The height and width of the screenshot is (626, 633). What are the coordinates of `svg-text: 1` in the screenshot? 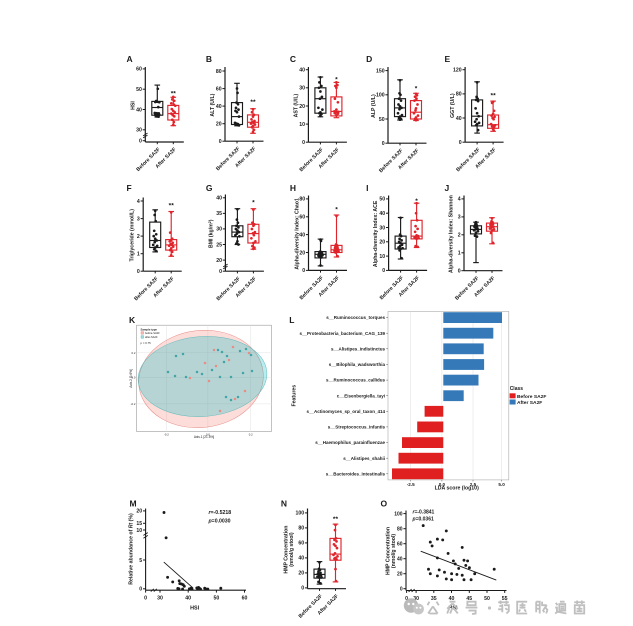 It's located at (138, 255).